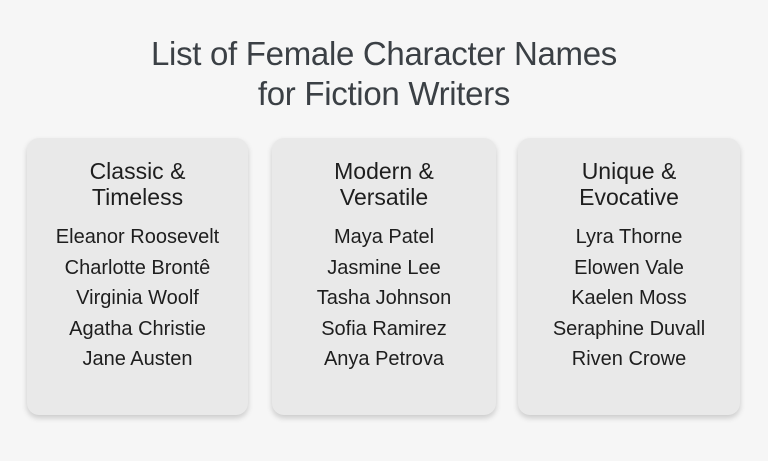 This screenshot has width=768, height=461. I want to click on list-item: Virginia Woolf, so click(137, 298).